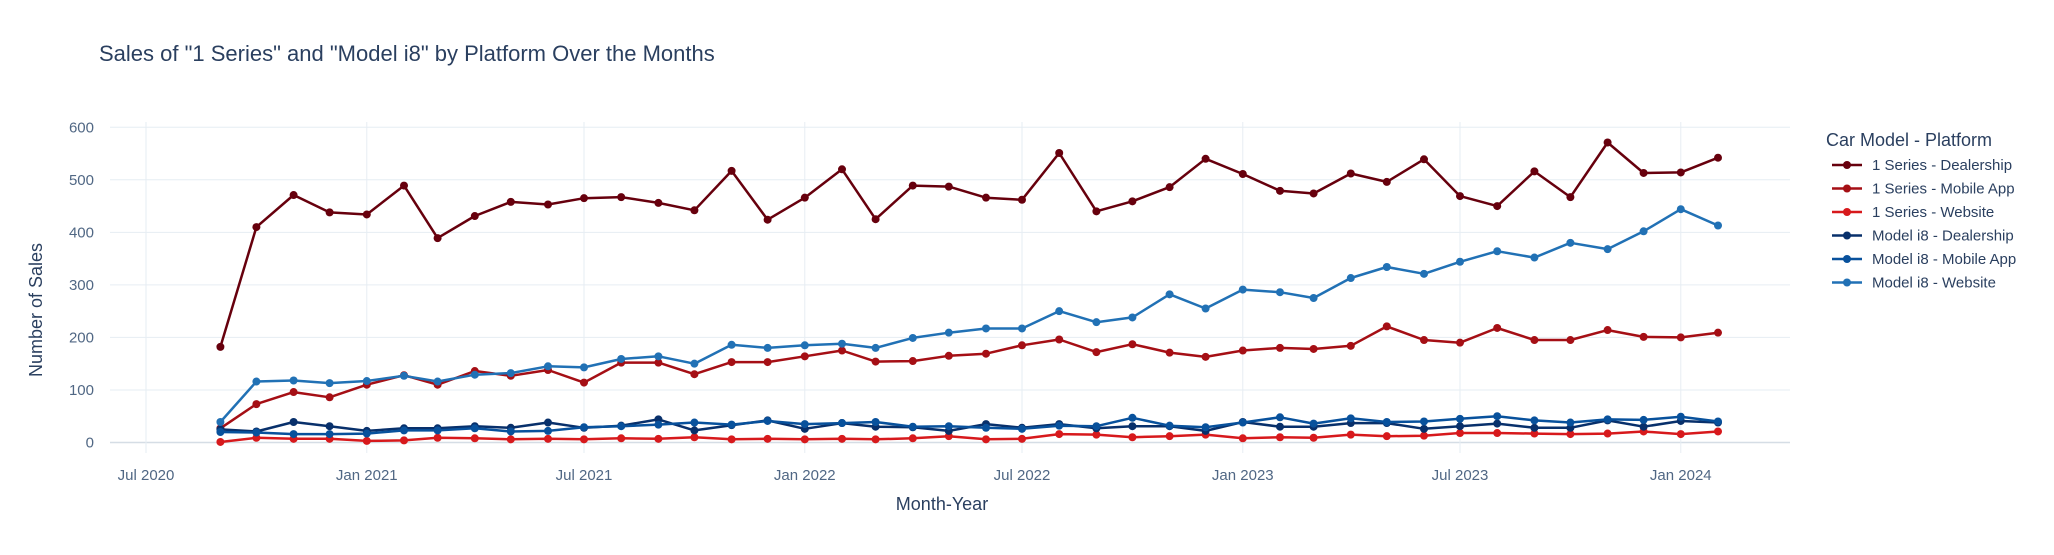  Describe the element at coordinates (367, 475) in the screenshot. I see `x-tick-label: Jan 2021` at that location.